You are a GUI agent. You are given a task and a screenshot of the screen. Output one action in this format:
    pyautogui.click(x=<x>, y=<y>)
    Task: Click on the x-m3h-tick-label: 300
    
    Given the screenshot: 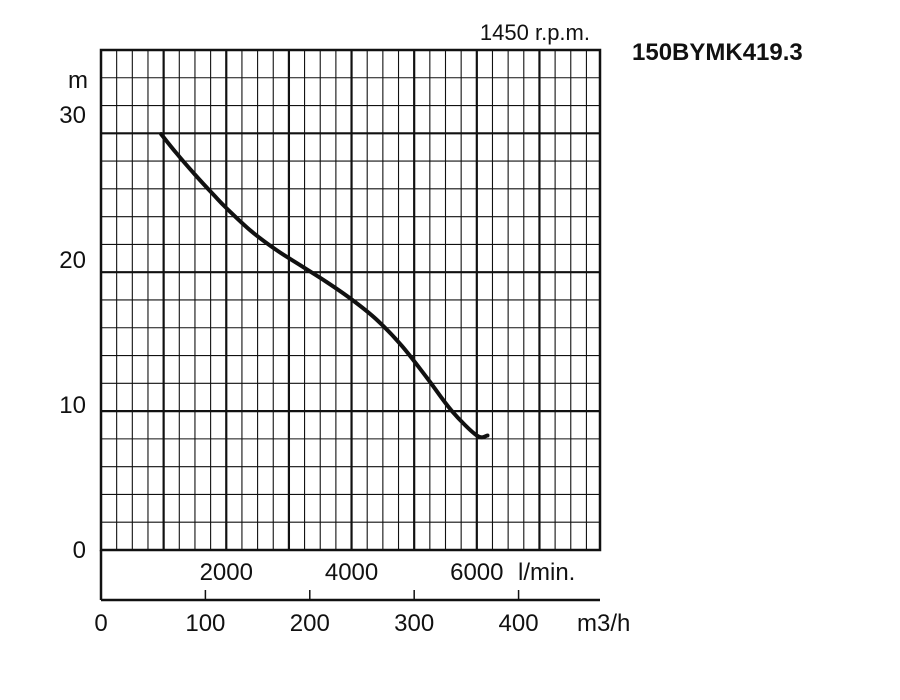 What is the action you would take?
    pyautogui.click(x=414, y=623)
    